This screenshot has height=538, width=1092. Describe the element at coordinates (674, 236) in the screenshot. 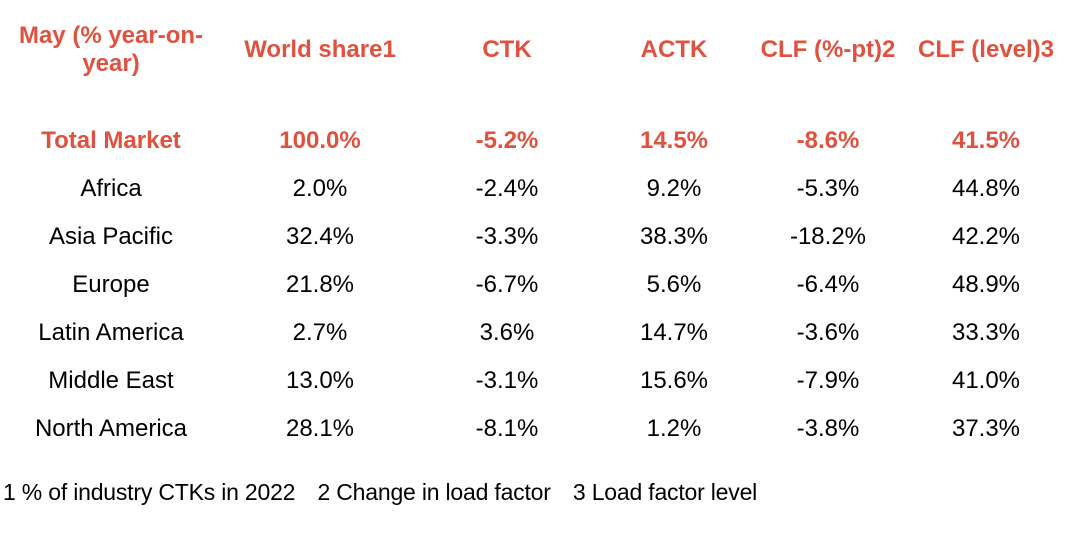

I see `cell-actk: 38.3%` at that location.